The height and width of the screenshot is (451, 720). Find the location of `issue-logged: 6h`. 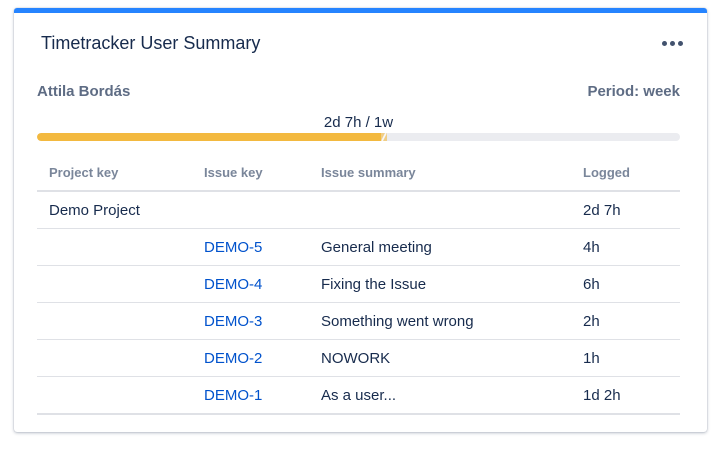

issue-logged: 6h is located at coordinates (631, 284).